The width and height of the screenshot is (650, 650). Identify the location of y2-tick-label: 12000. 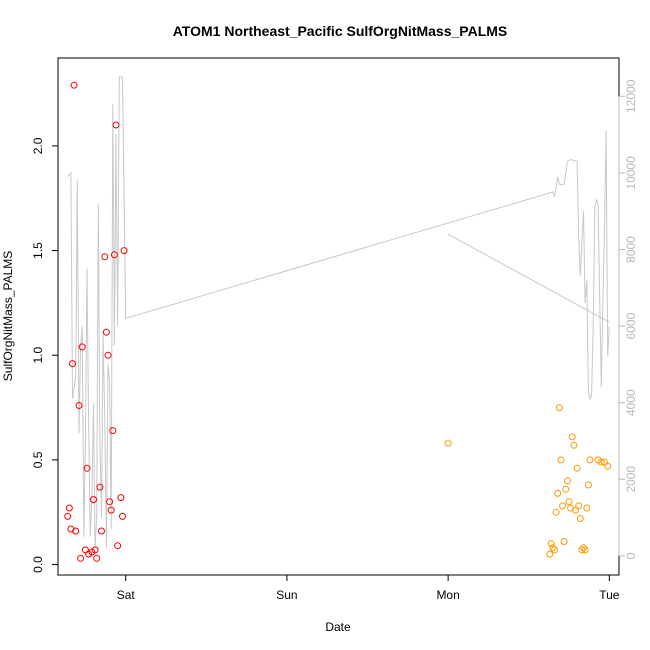
(631, 96).